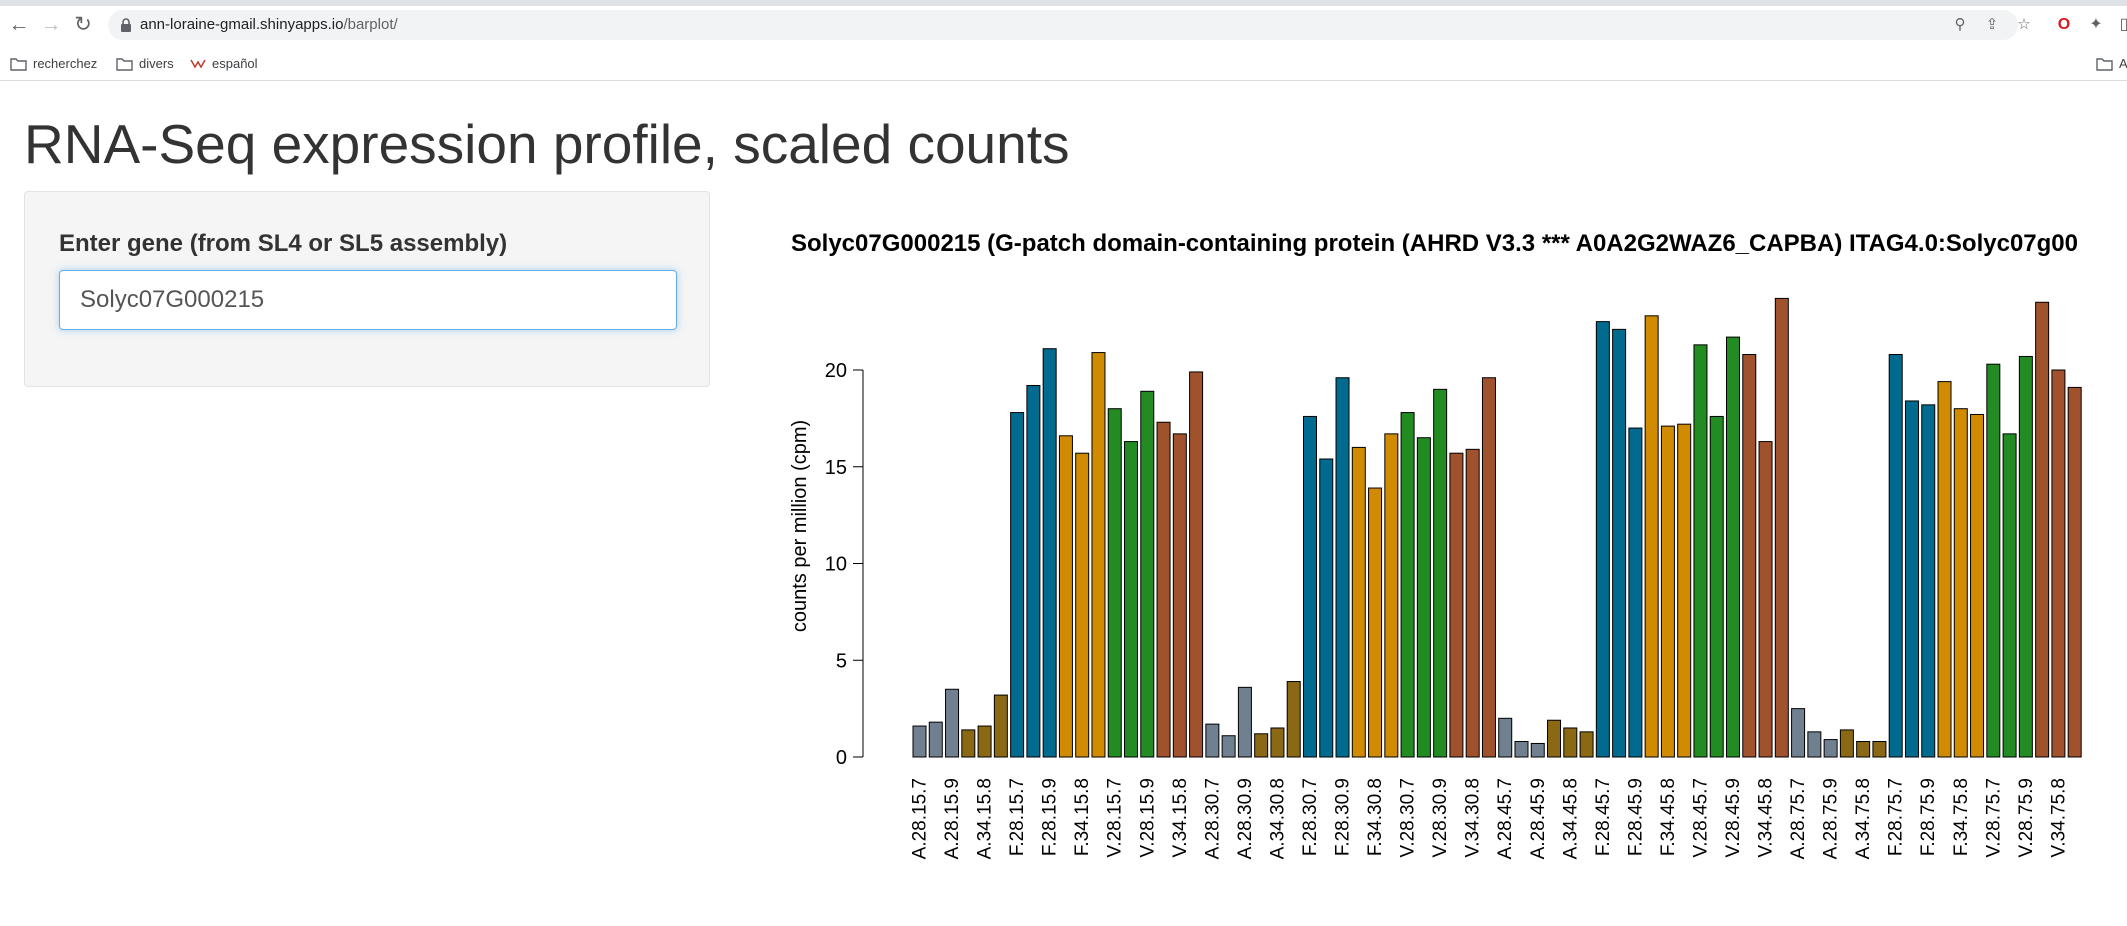  What do you see at coordinates (1554, 738) in the screenshot?
I see `bar-A.34.45.7` at bounding box center [1554, 738].